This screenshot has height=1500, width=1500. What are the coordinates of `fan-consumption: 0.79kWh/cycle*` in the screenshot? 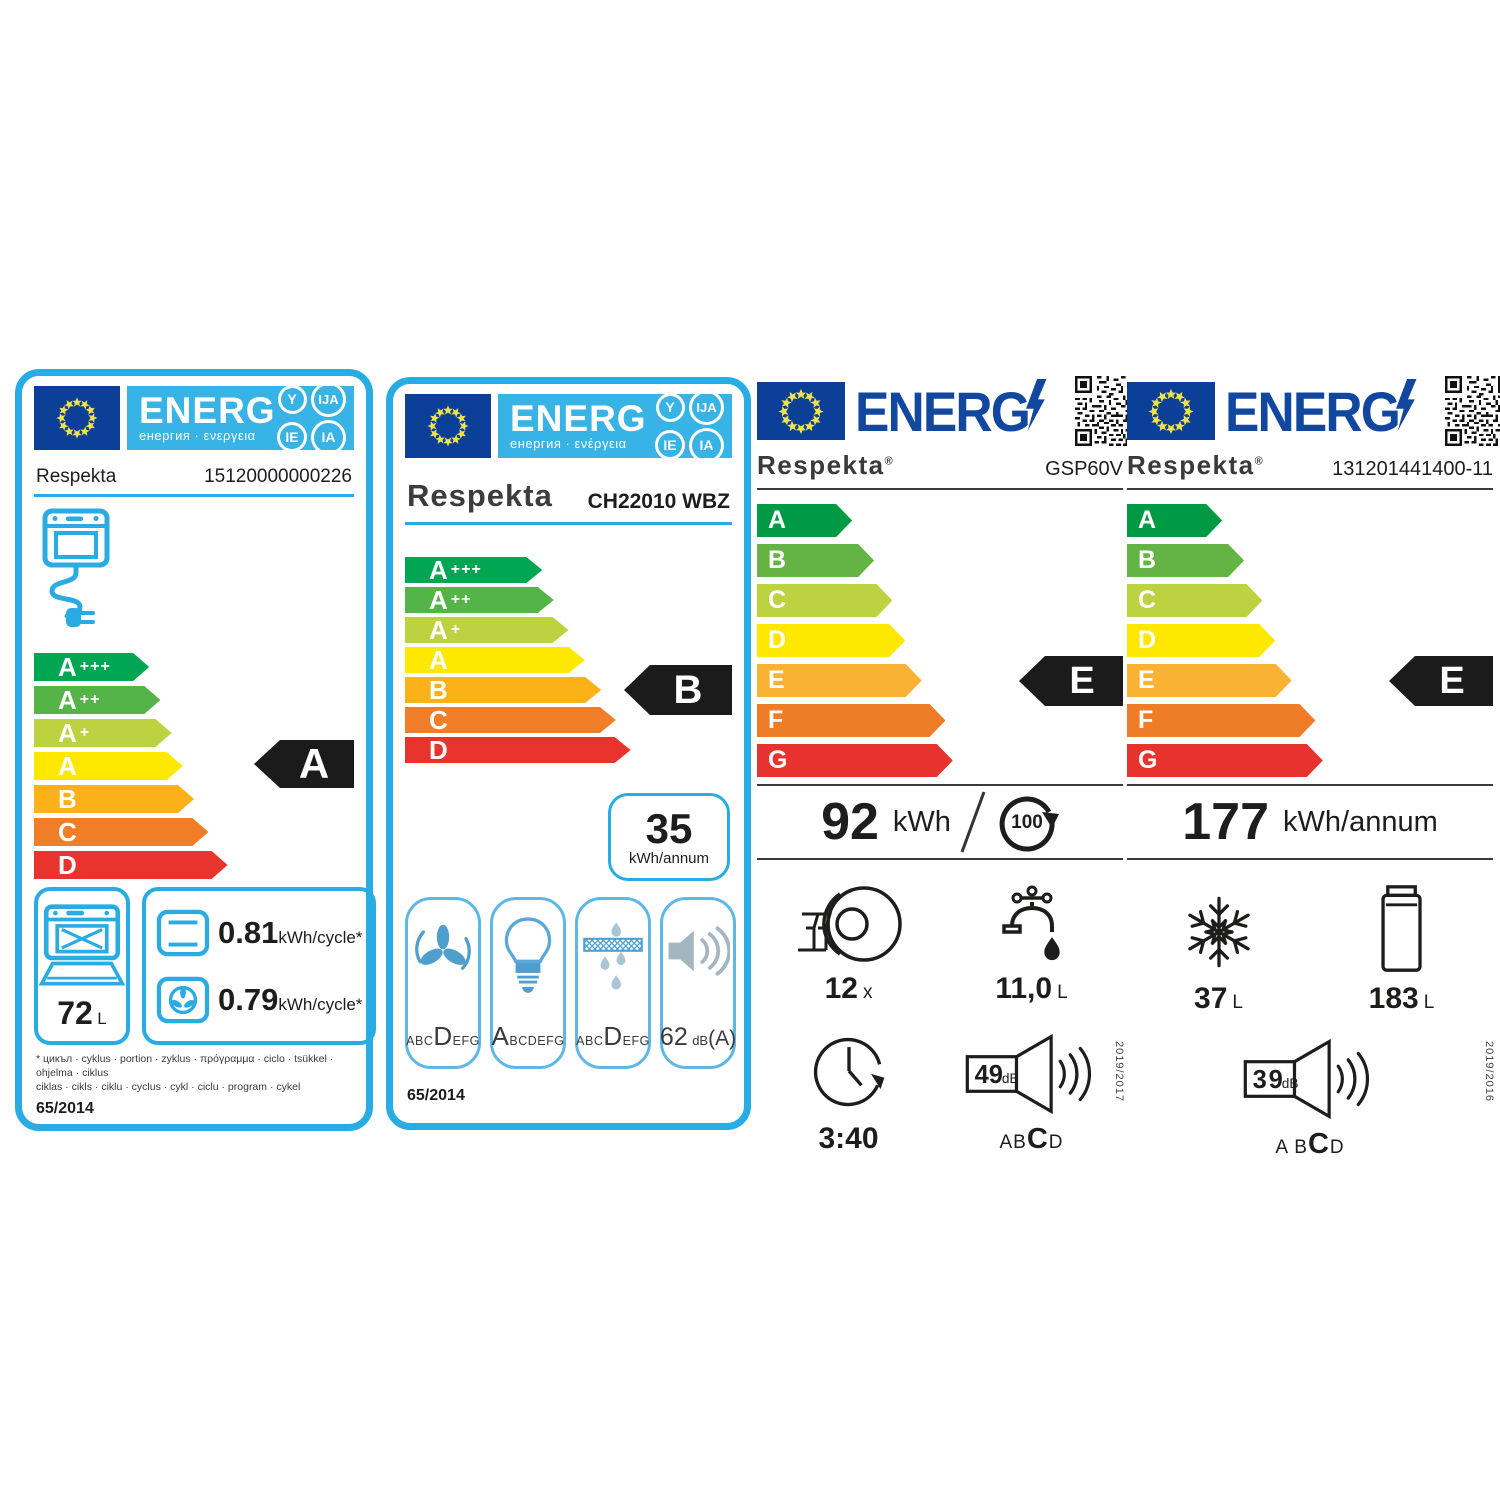 It's located at (259, 1000).